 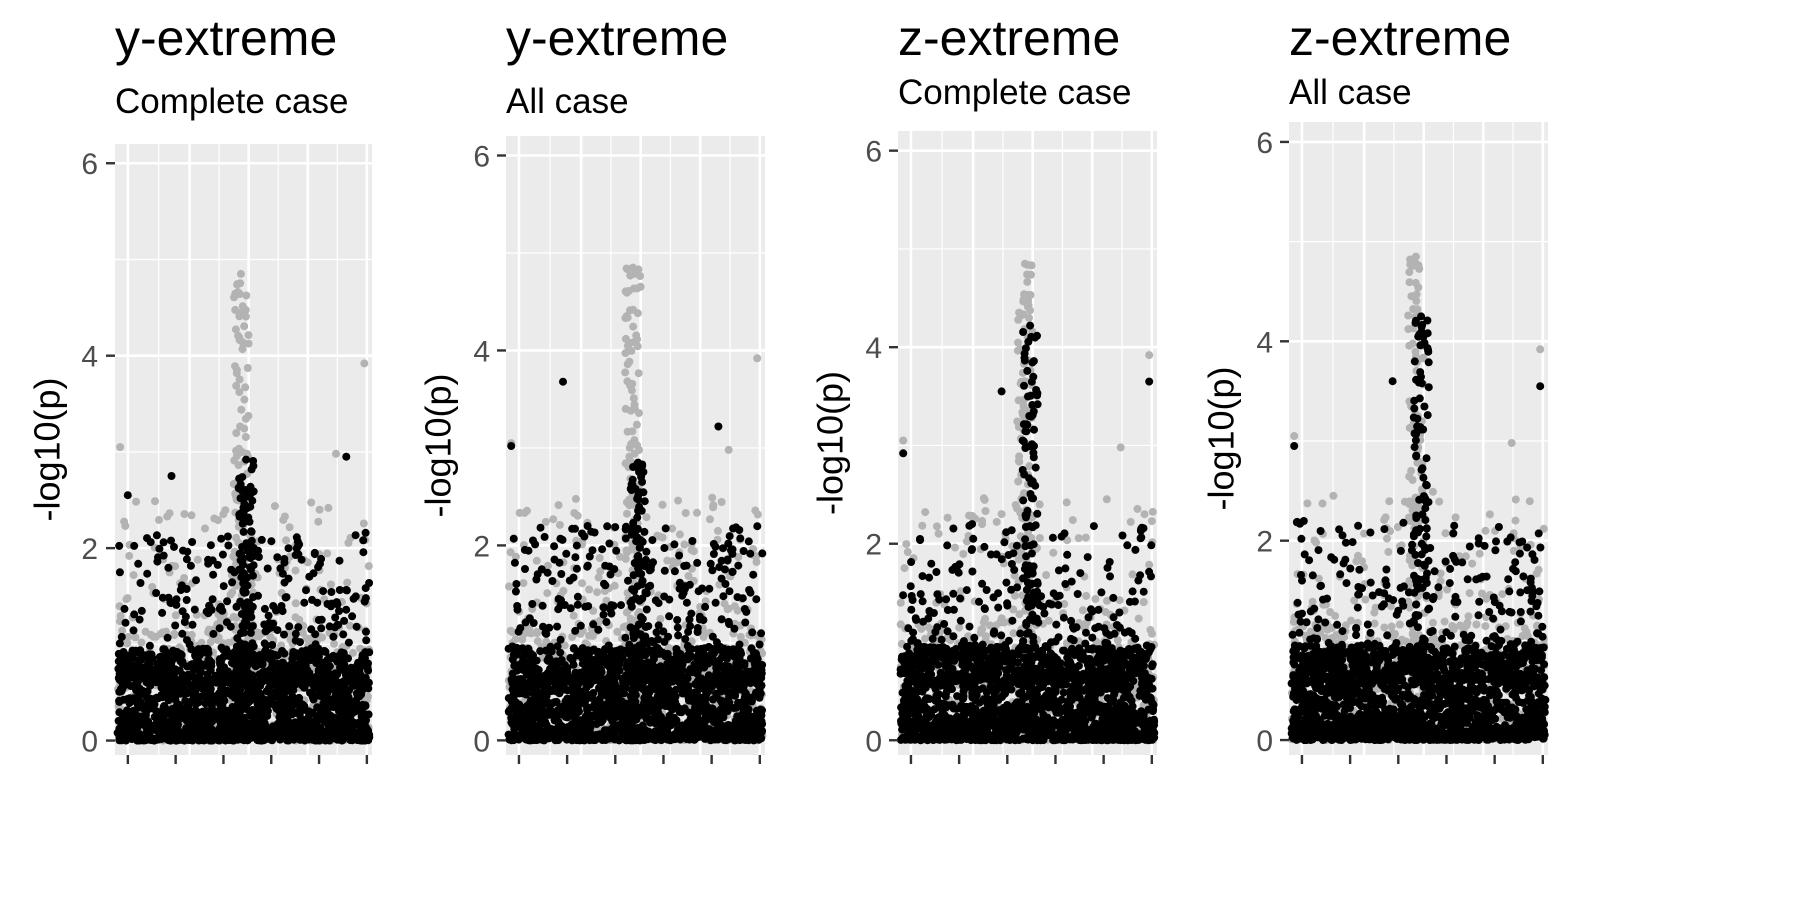 I want to click on y-axis-label: -log10(p), so click(x=47, y=449).